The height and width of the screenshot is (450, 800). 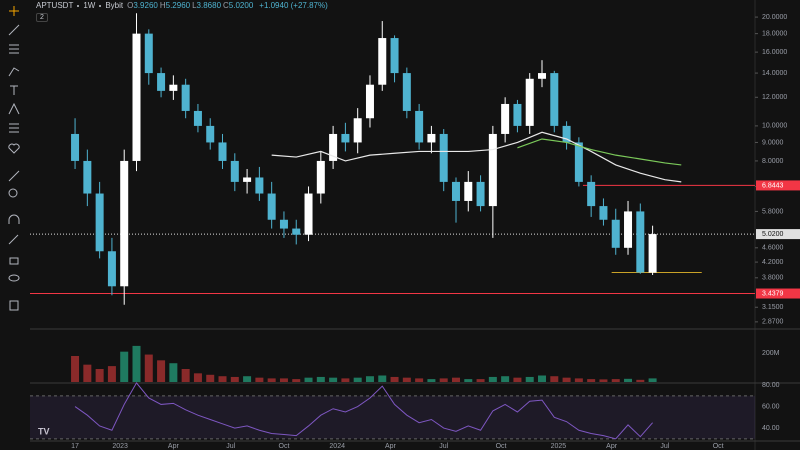 What do you see at coordinates (226, 5) in the screenshot?
I see `ohlc-key: C` at bounding box center [226, 5].